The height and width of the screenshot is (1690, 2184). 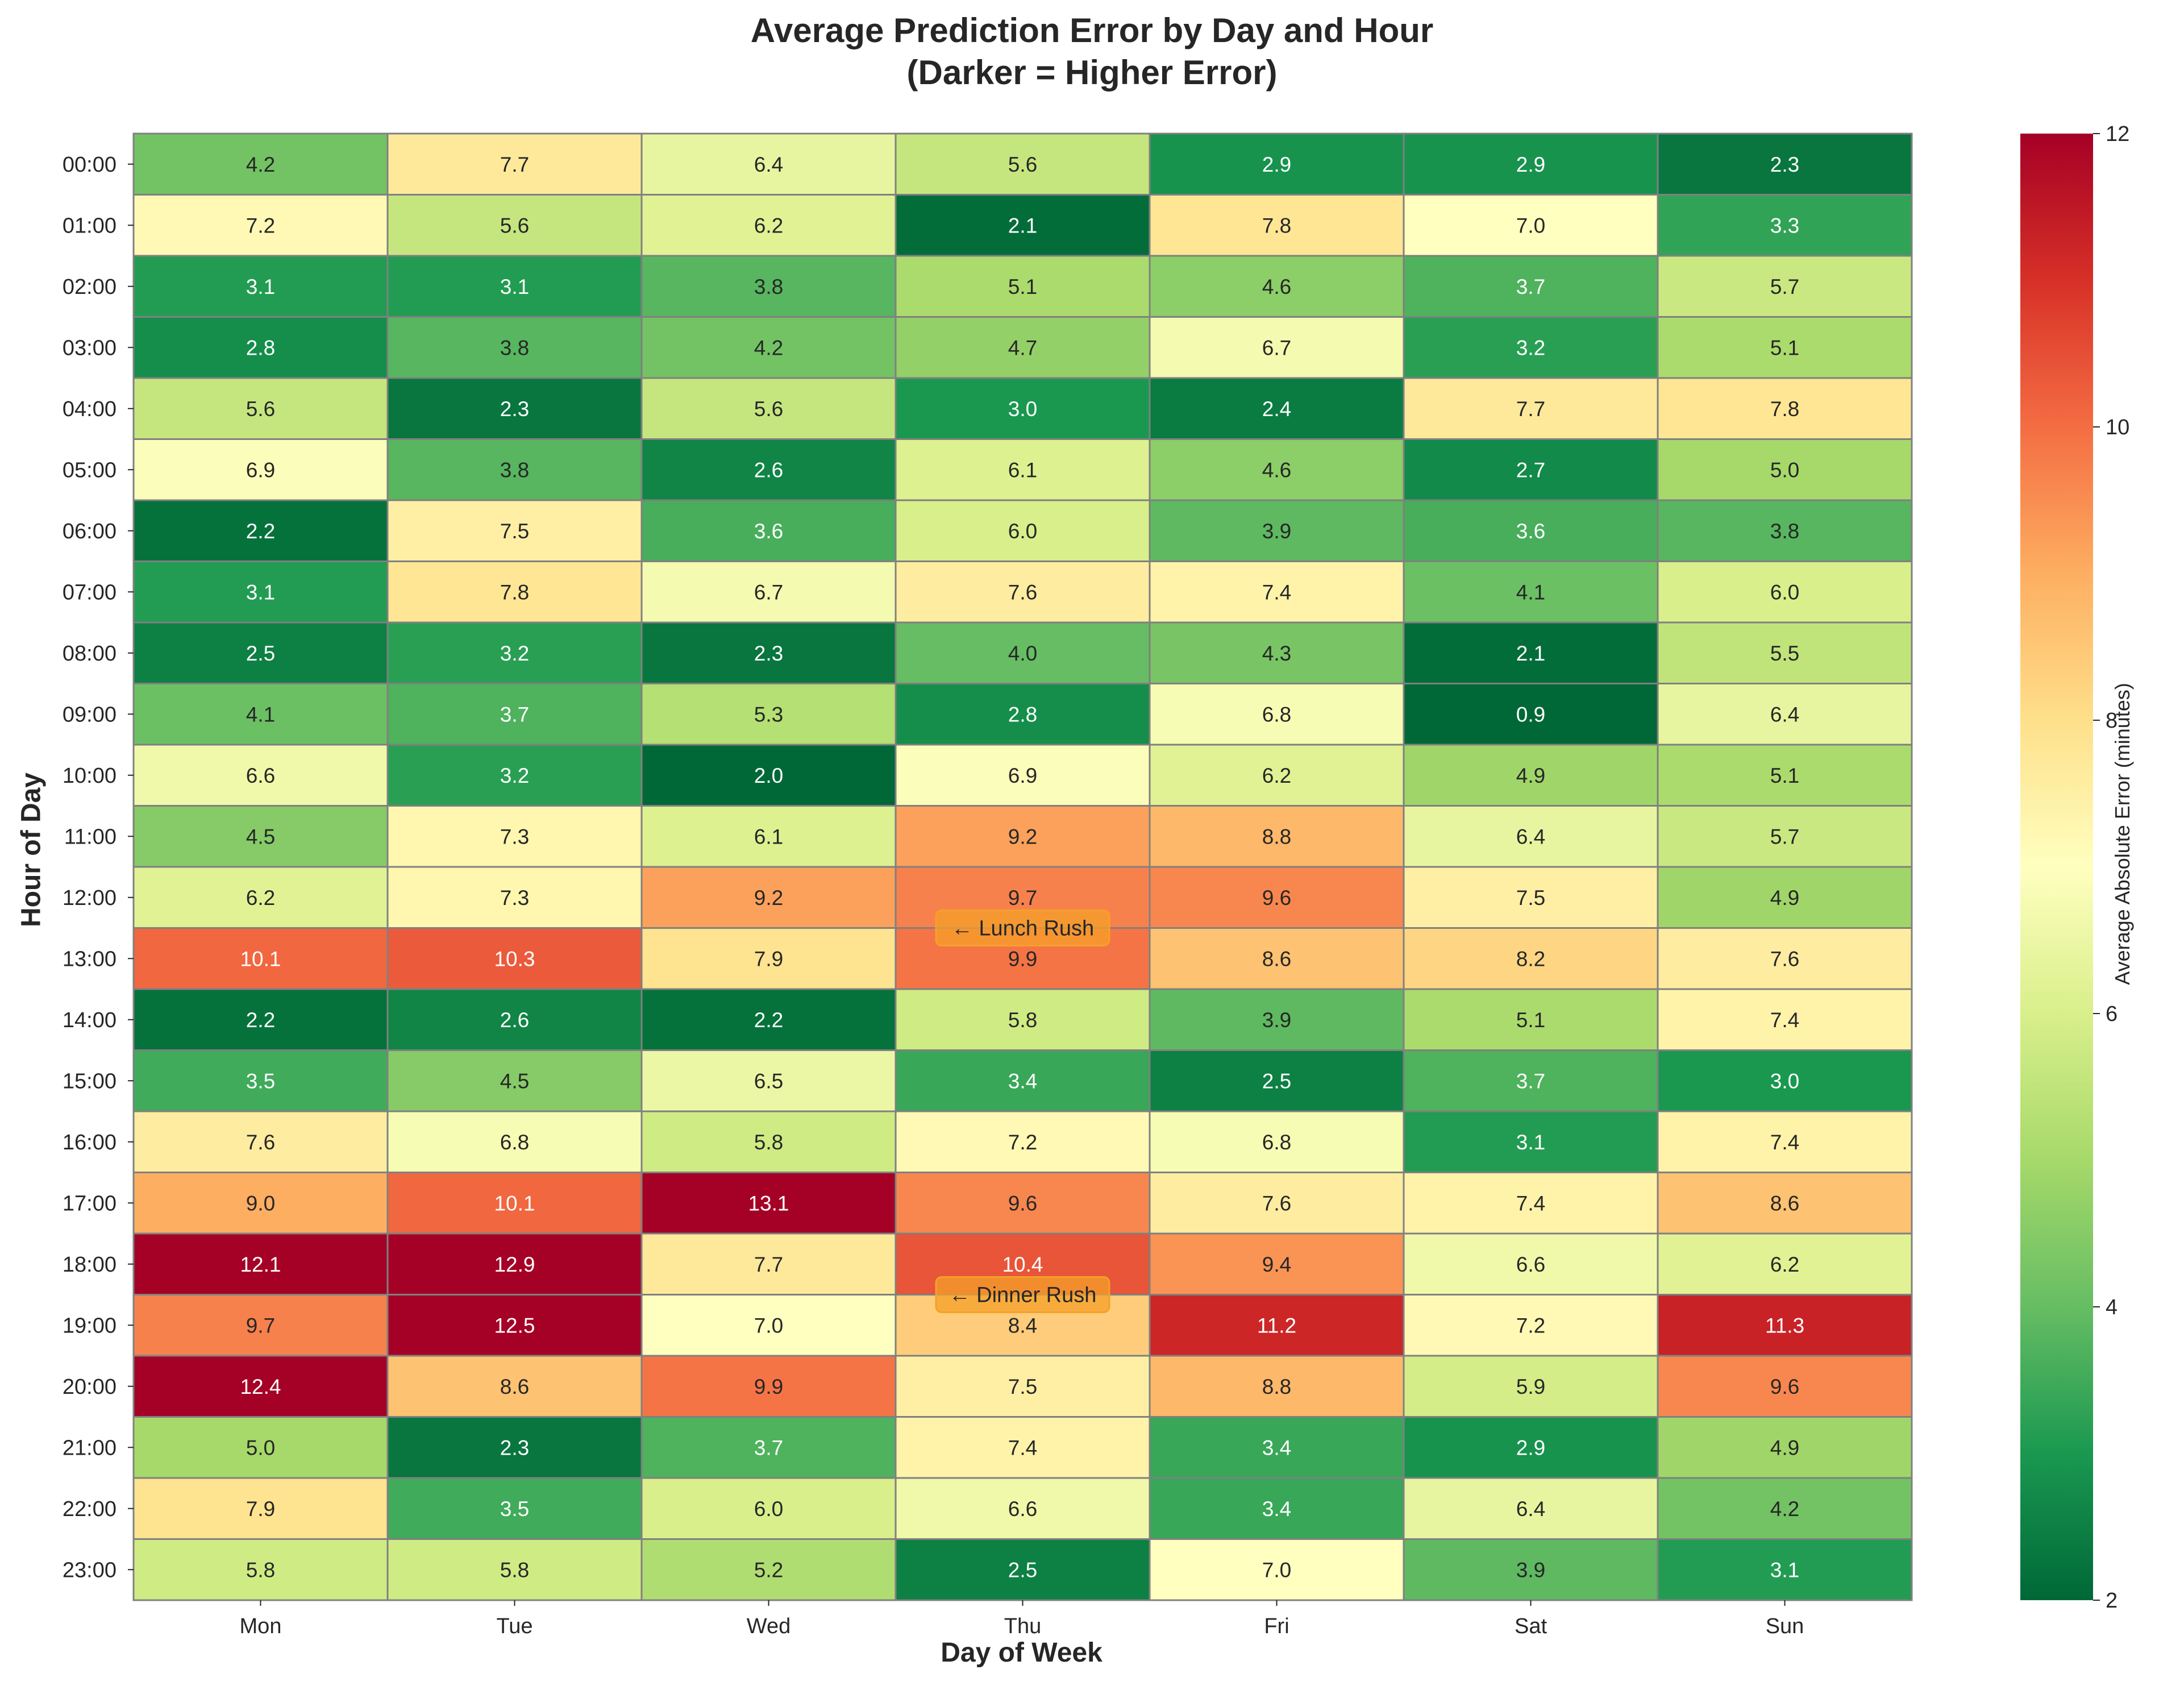 What do you see at coordinates (1022, 225) in the screenshot?
I see `cell-value-label: 2.1` at bounding box center [1022, 225].